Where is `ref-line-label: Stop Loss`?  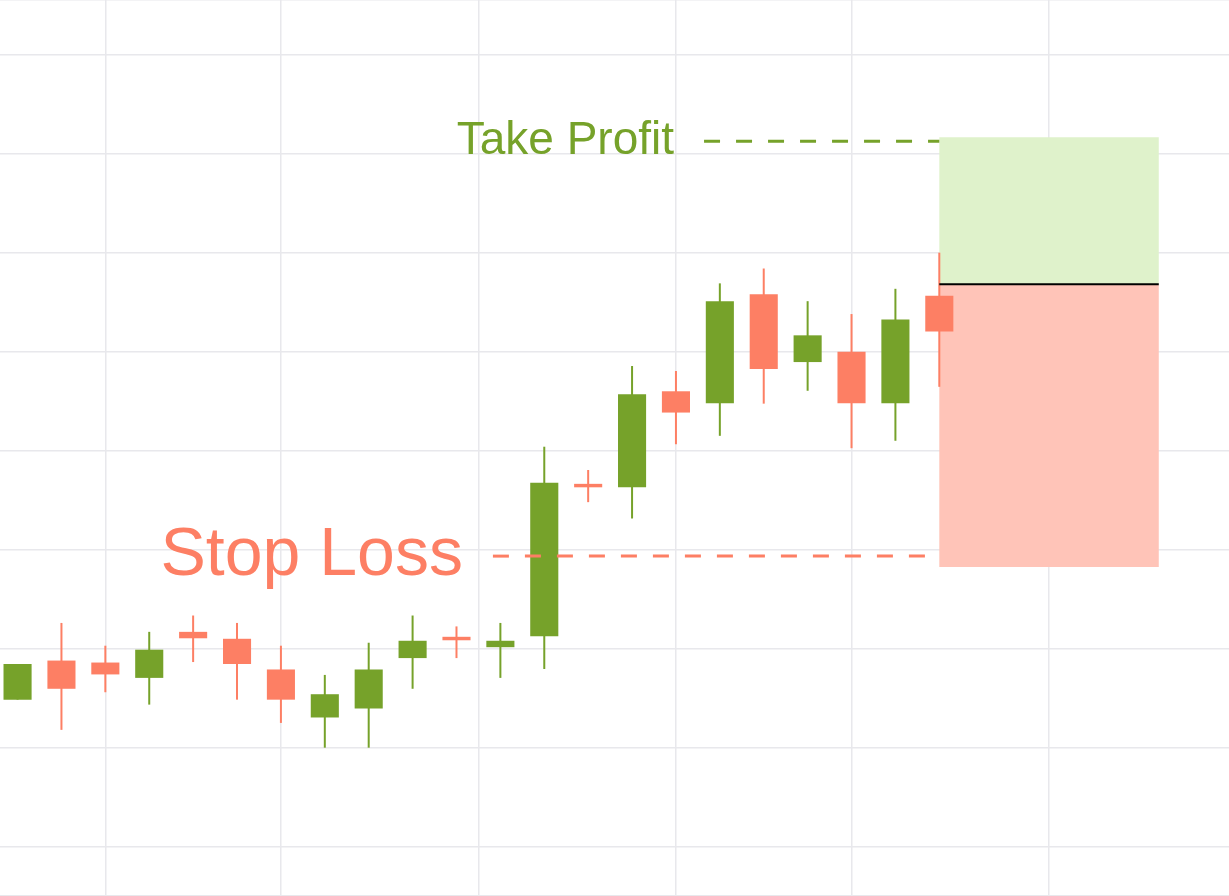 ref-line-label: Stop Loss is located at coordinates (311, 550).